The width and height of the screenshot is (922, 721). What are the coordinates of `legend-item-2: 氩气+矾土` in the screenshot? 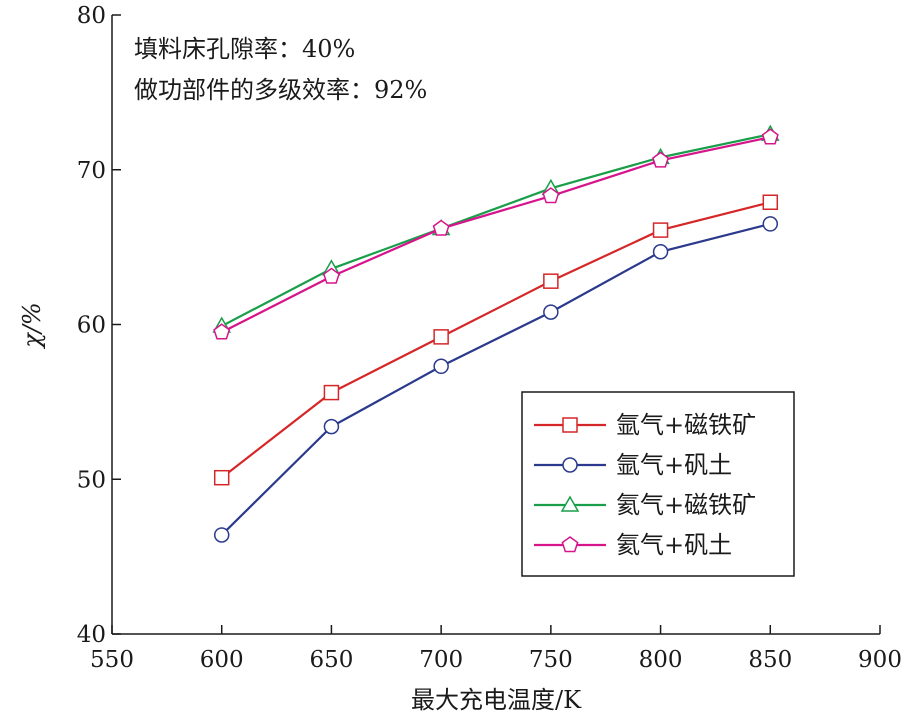 It's located at (633, 465).